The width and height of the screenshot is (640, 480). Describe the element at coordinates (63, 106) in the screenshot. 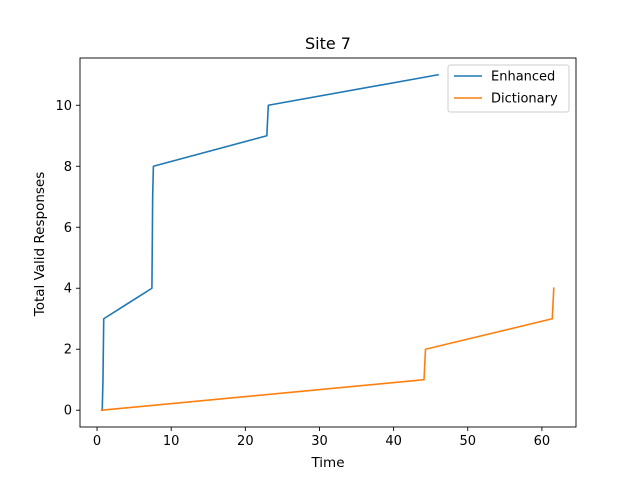

I see `y-tick-label: 10` at that location.